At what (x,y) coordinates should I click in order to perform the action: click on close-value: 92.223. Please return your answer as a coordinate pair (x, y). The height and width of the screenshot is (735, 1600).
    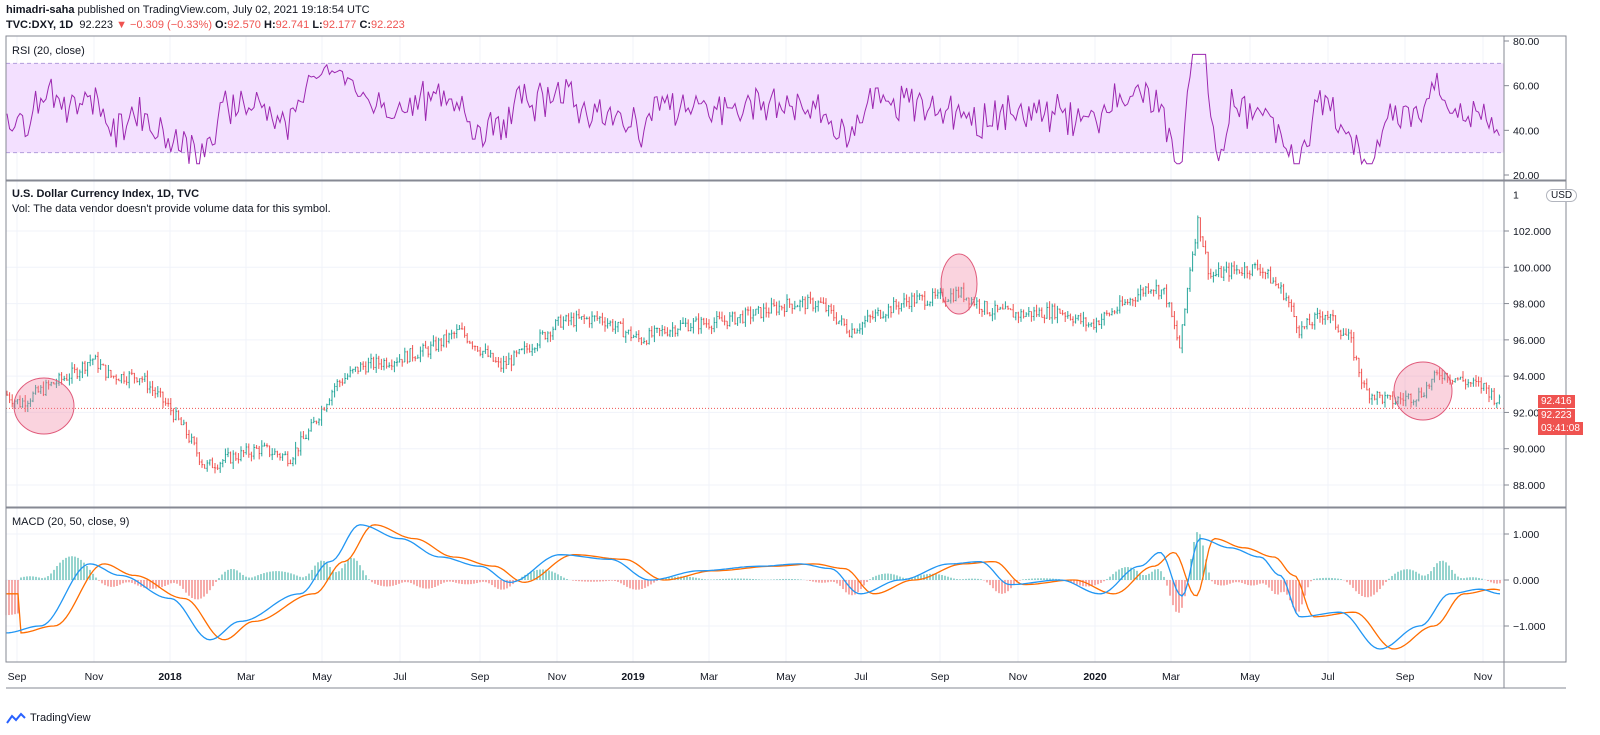
    Looking at the image, I should click on (388, 25).